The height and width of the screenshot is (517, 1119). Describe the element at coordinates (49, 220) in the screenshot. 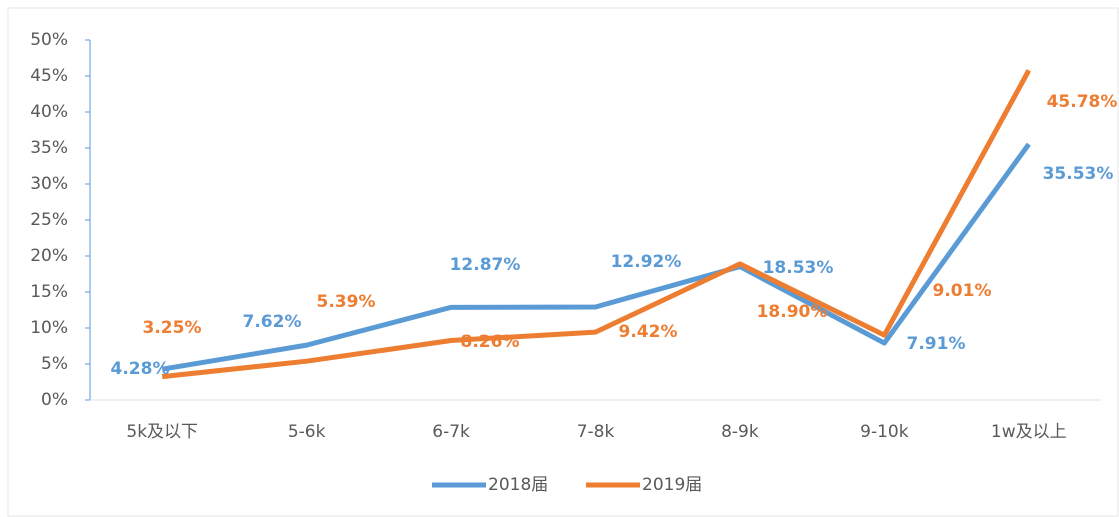

I see `y-tick-label: 25%` at that location.